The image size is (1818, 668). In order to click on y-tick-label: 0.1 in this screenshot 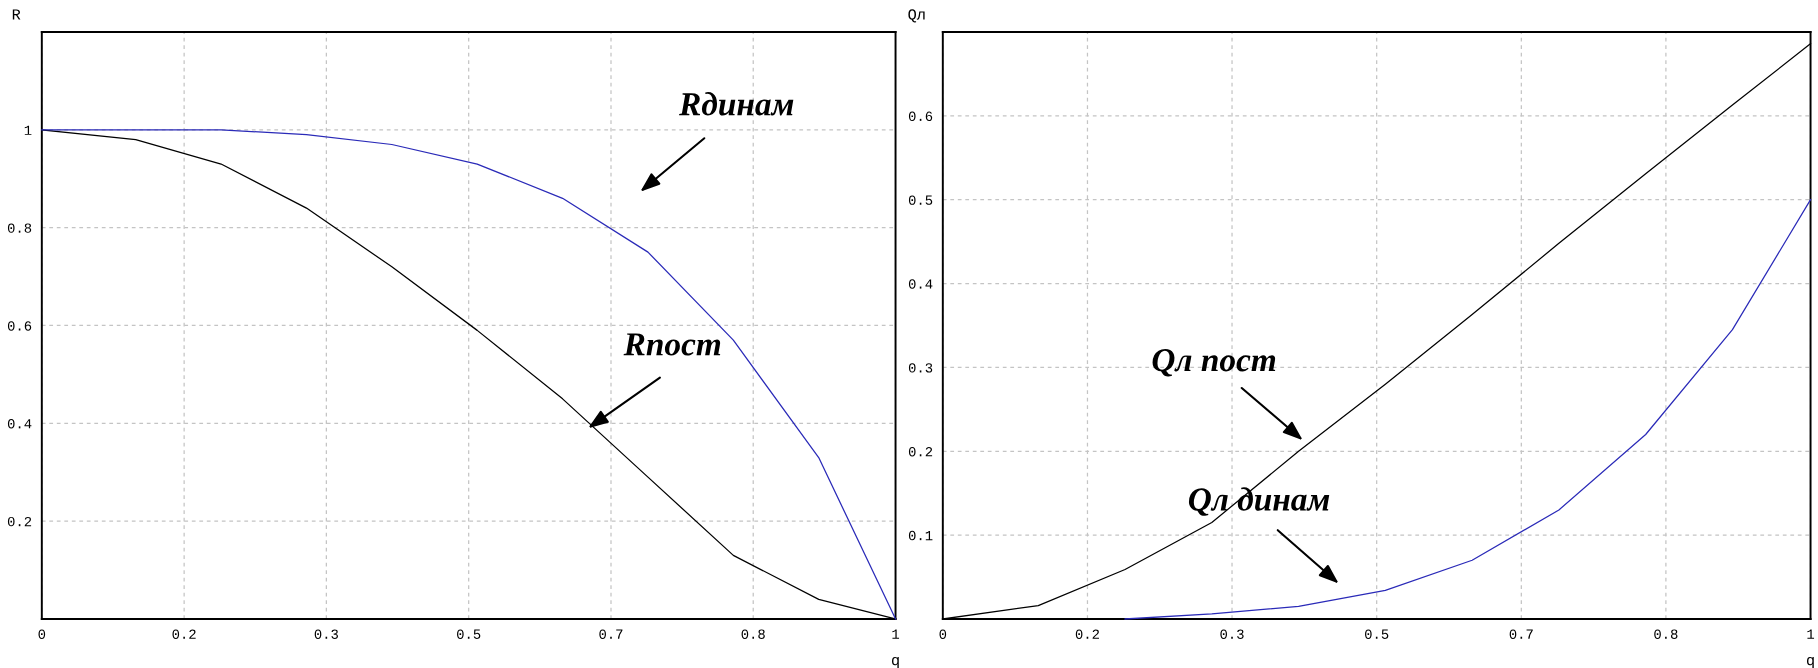, I will do `click(920, 535)`.